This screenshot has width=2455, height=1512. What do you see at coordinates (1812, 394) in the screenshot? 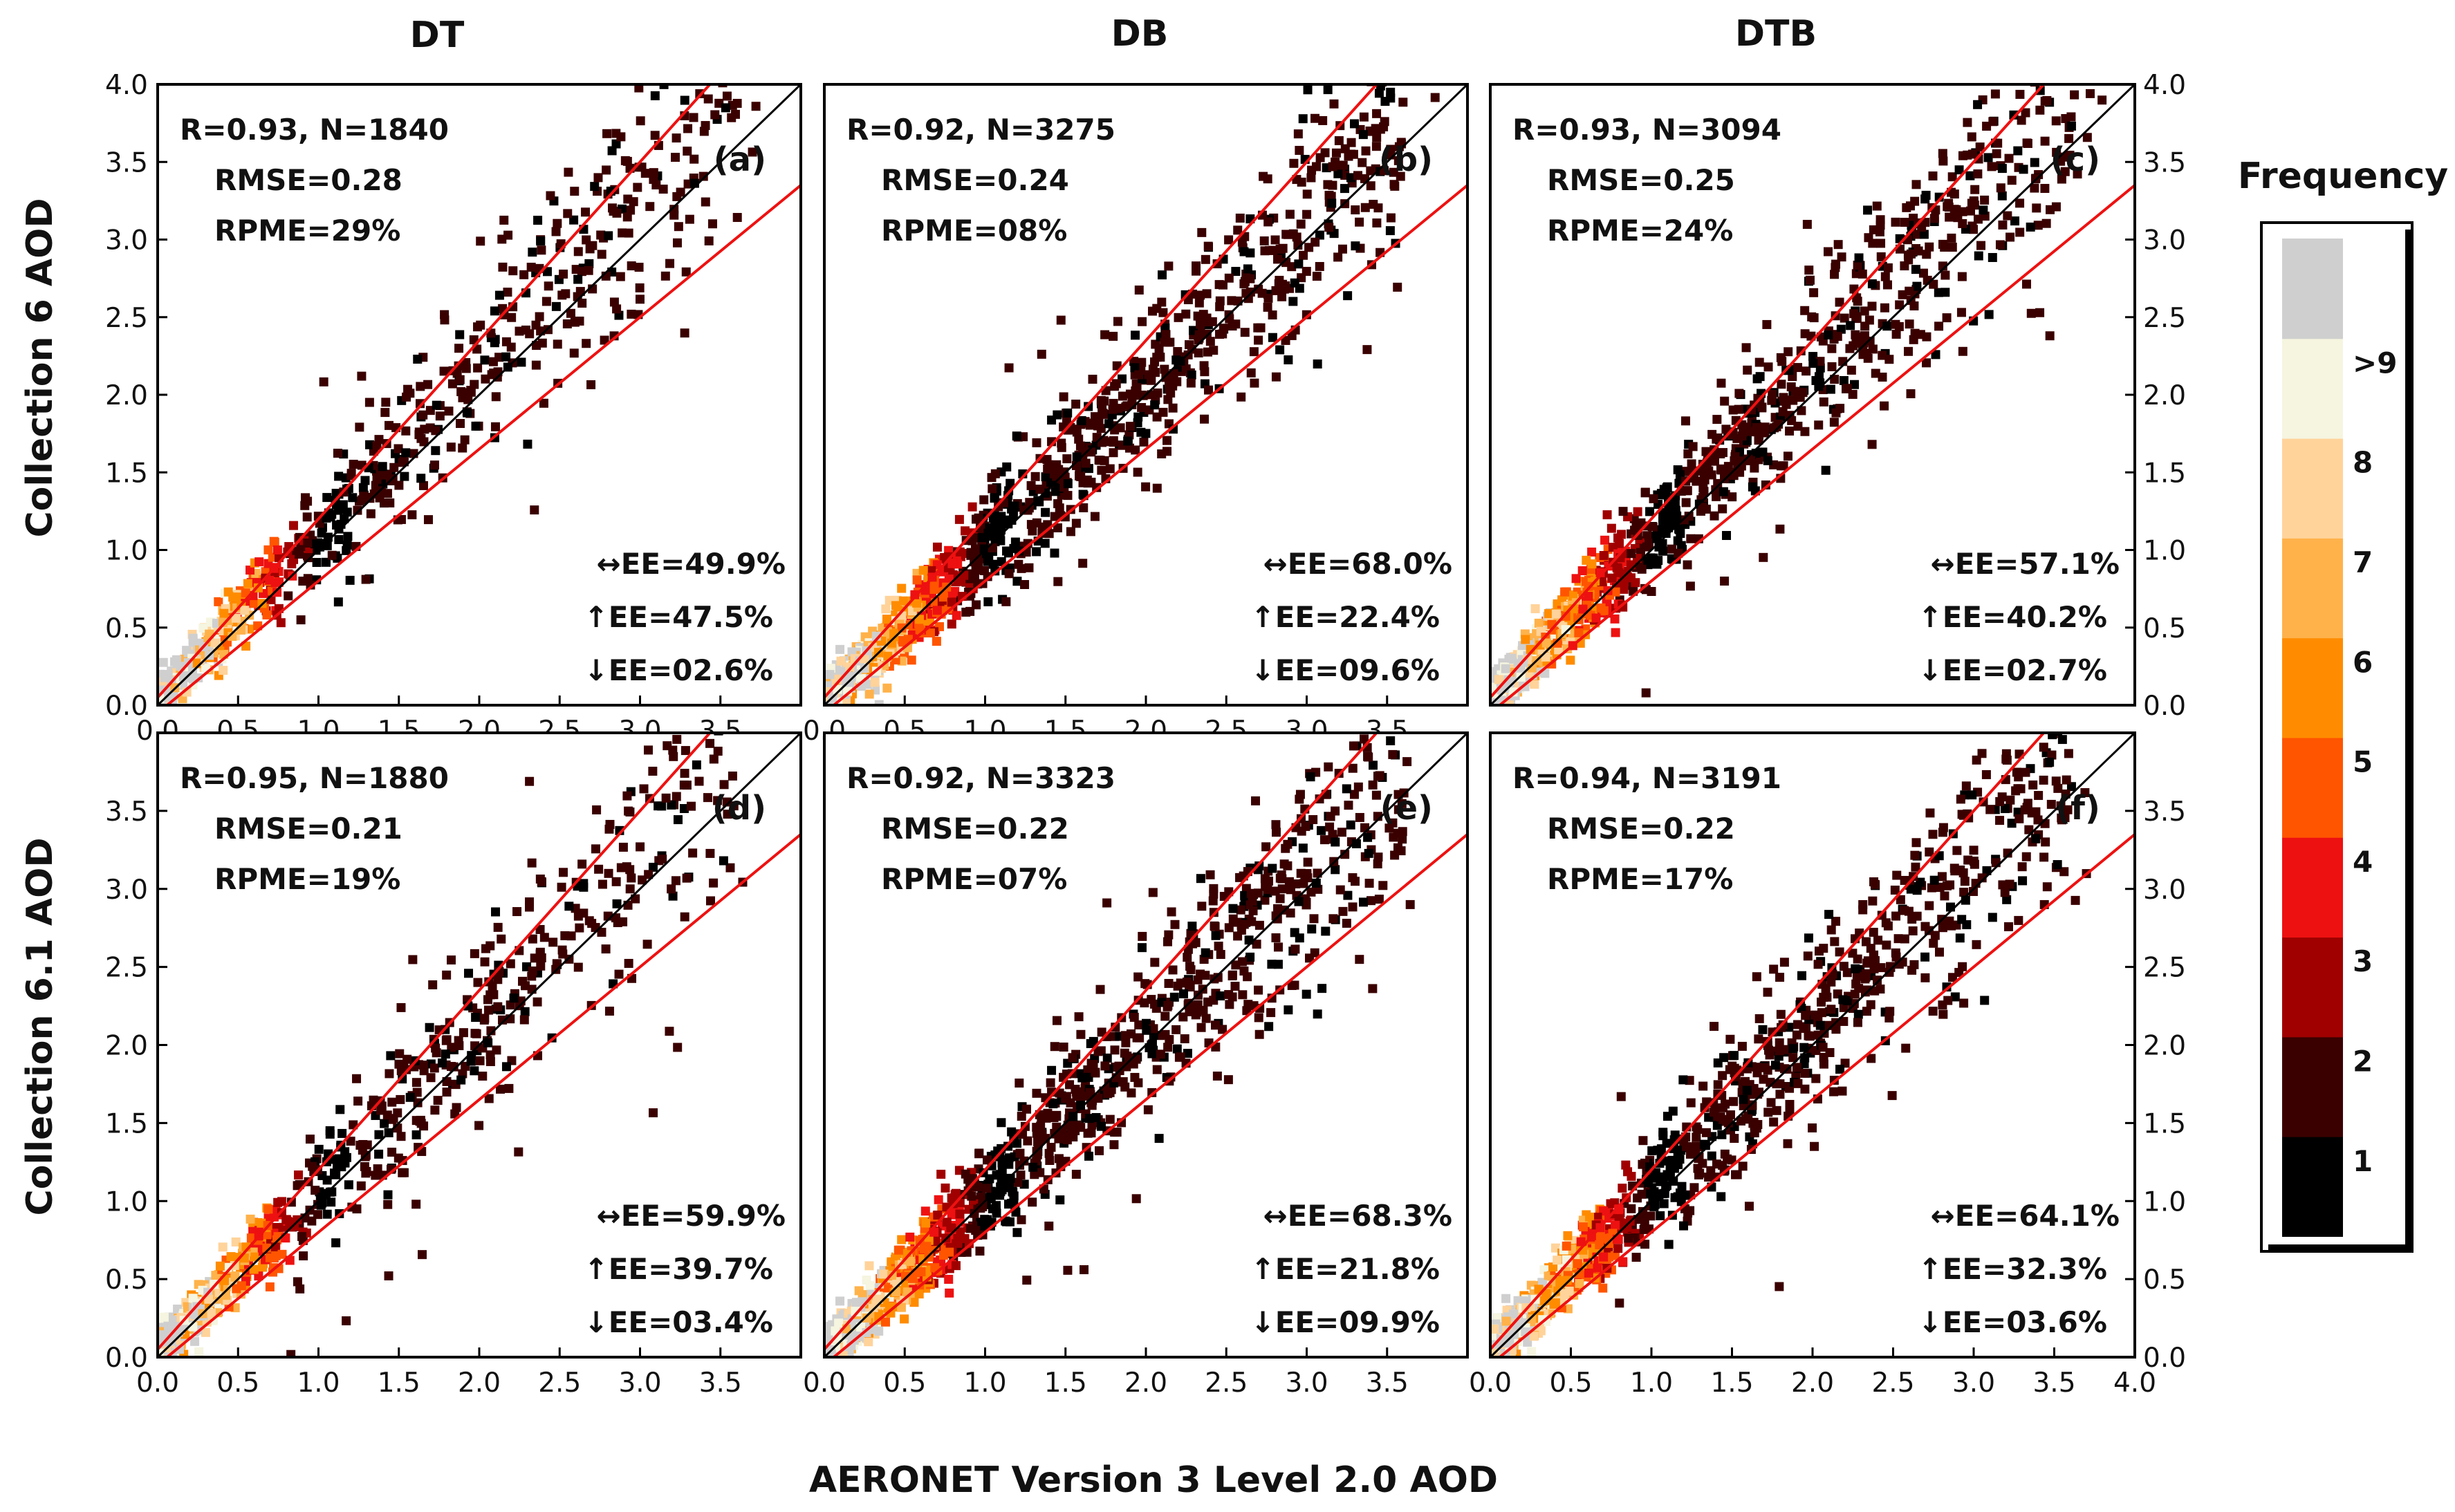
I see `reference-lines` at bounding box center [1812, 394].